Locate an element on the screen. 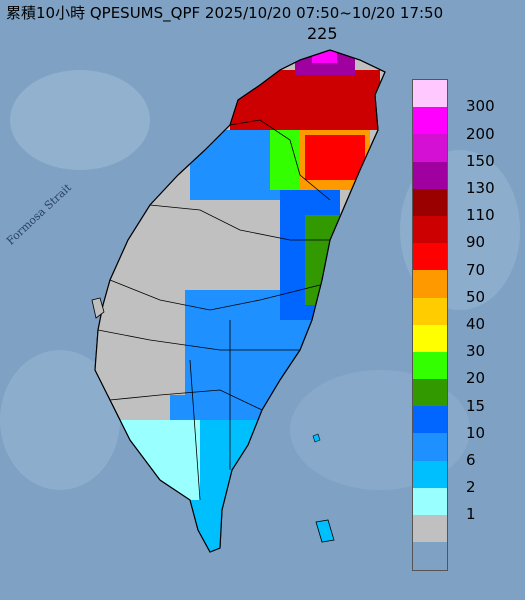 This screenshot has height=600, width=525. legend-label-30: 30 is located at coordinates (476, 351).